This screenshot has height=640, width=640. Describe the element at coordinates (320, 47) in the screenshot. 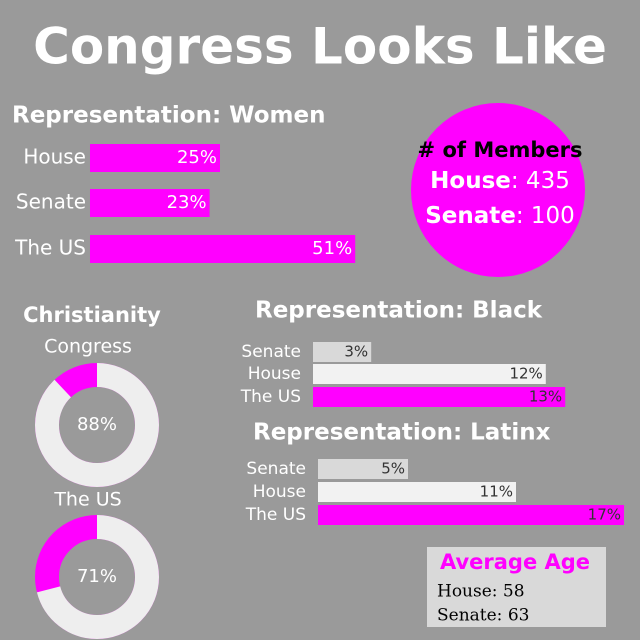

I see `page-title: Congress Looks Like` at that location.